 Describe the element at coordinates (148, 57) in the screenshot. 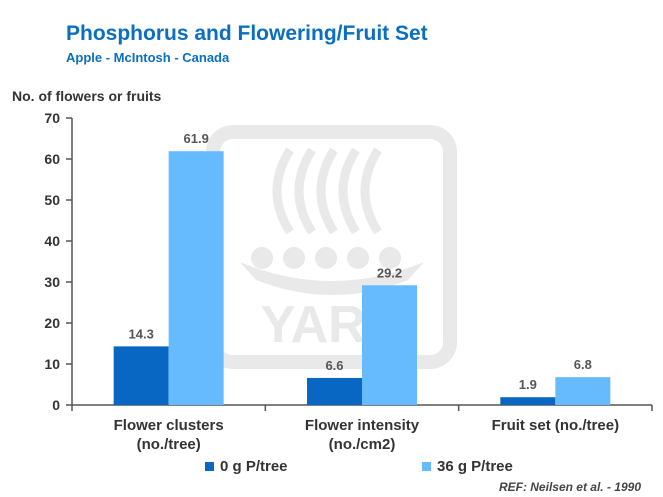

I see `chart-subtitle: Apple - McIntosh - Canada` at that location.